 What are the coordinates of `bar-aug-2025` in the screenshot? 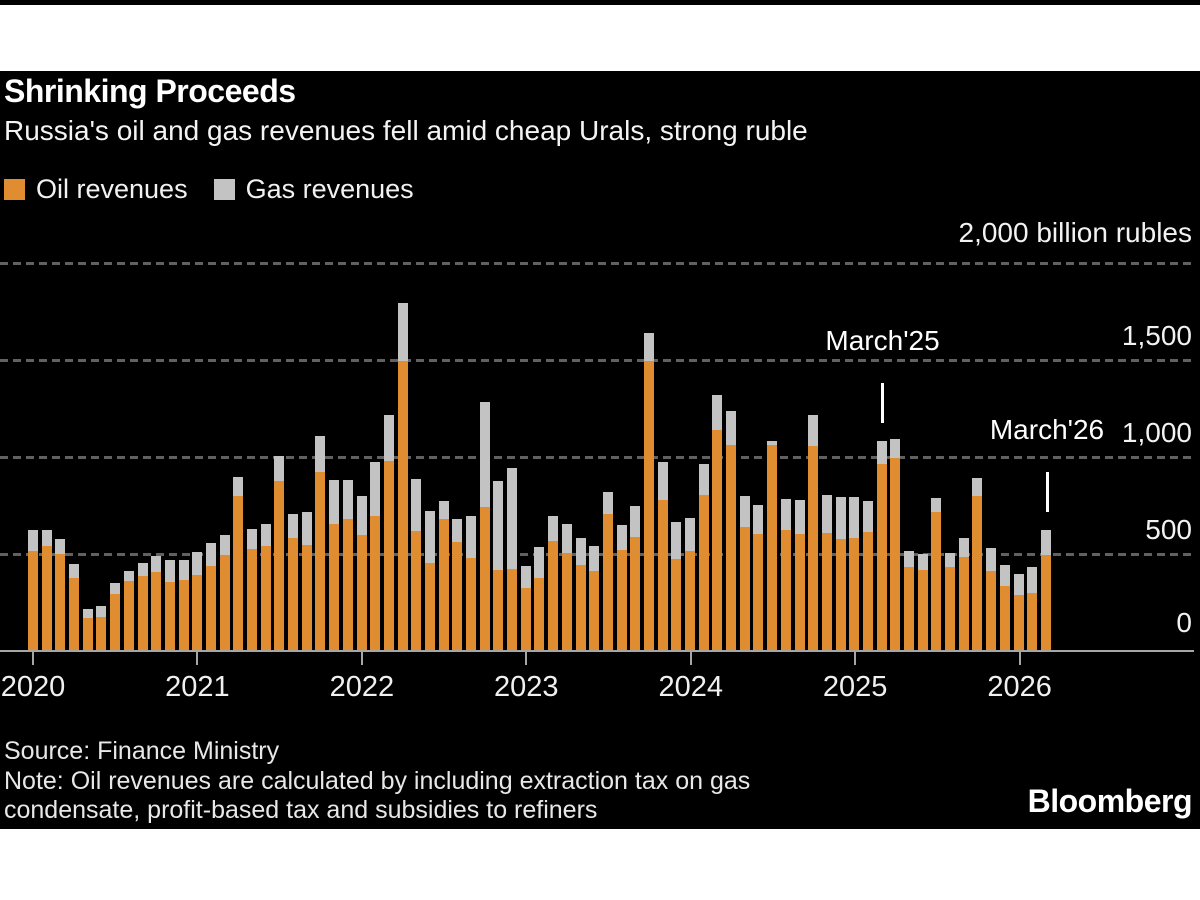 It's located at (950, 601).